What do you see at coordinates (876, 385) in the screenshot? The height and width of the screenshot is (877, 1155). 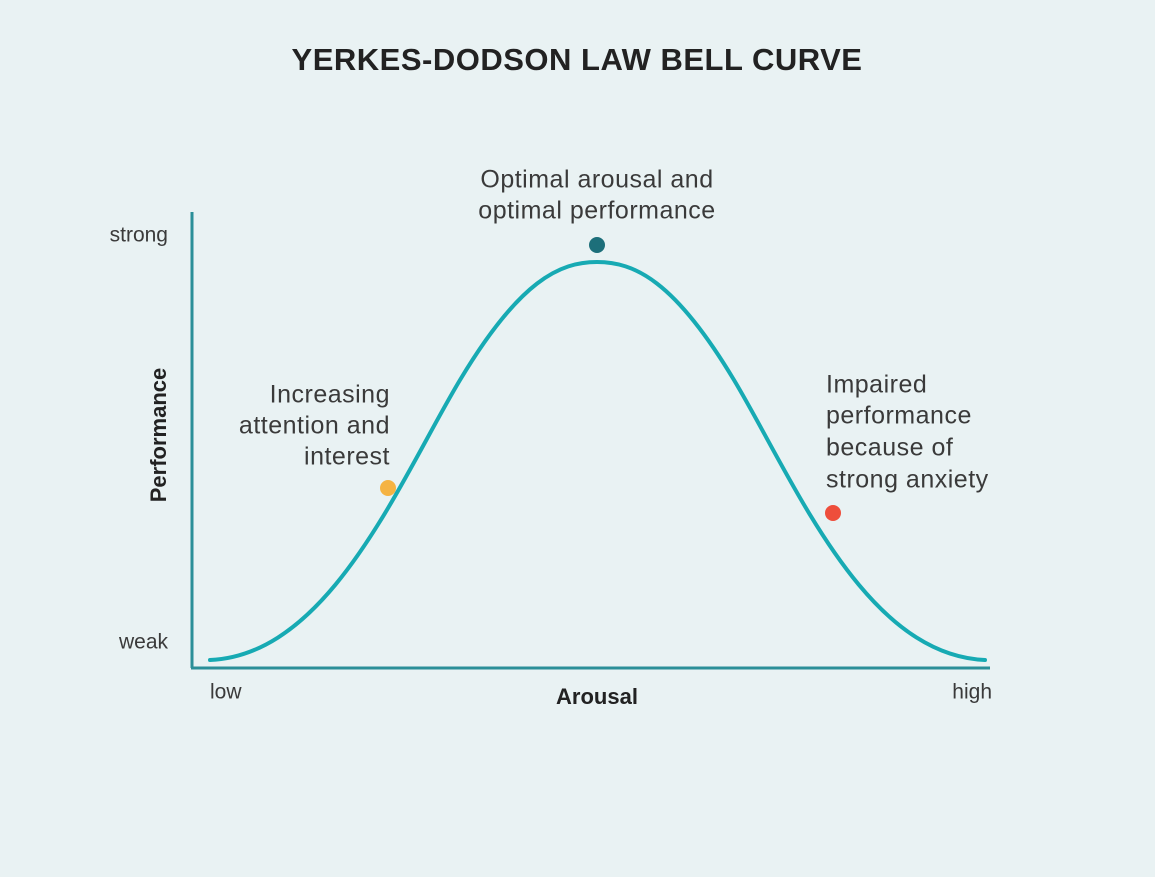 I see `annotation-line: Impaired` at bounding box center [876, 385].